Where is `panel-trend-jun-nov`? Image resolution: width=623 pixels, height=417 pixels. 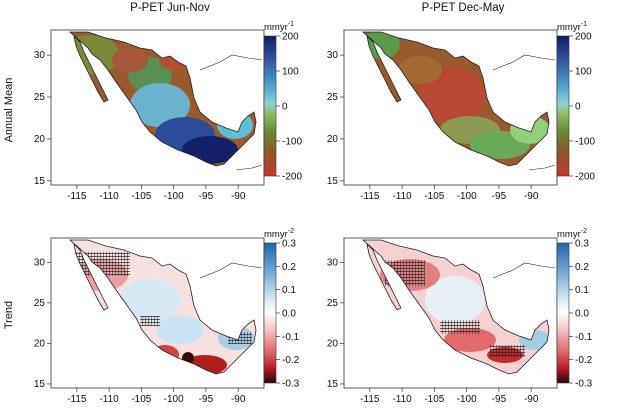
panel-trend-jun-nov is located at coordinates (157, 313).